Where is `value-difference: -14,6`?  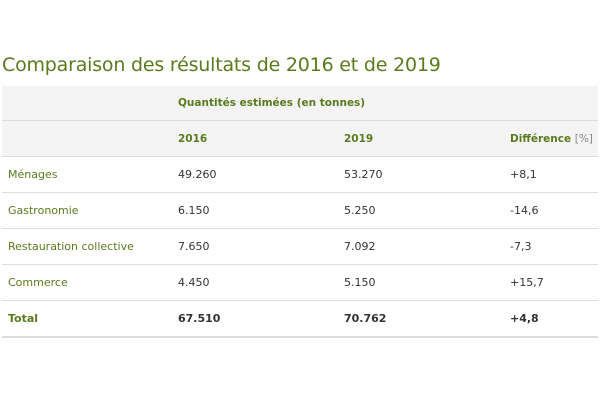
value-difference: -14,6 is located at coordinates (551, 210).